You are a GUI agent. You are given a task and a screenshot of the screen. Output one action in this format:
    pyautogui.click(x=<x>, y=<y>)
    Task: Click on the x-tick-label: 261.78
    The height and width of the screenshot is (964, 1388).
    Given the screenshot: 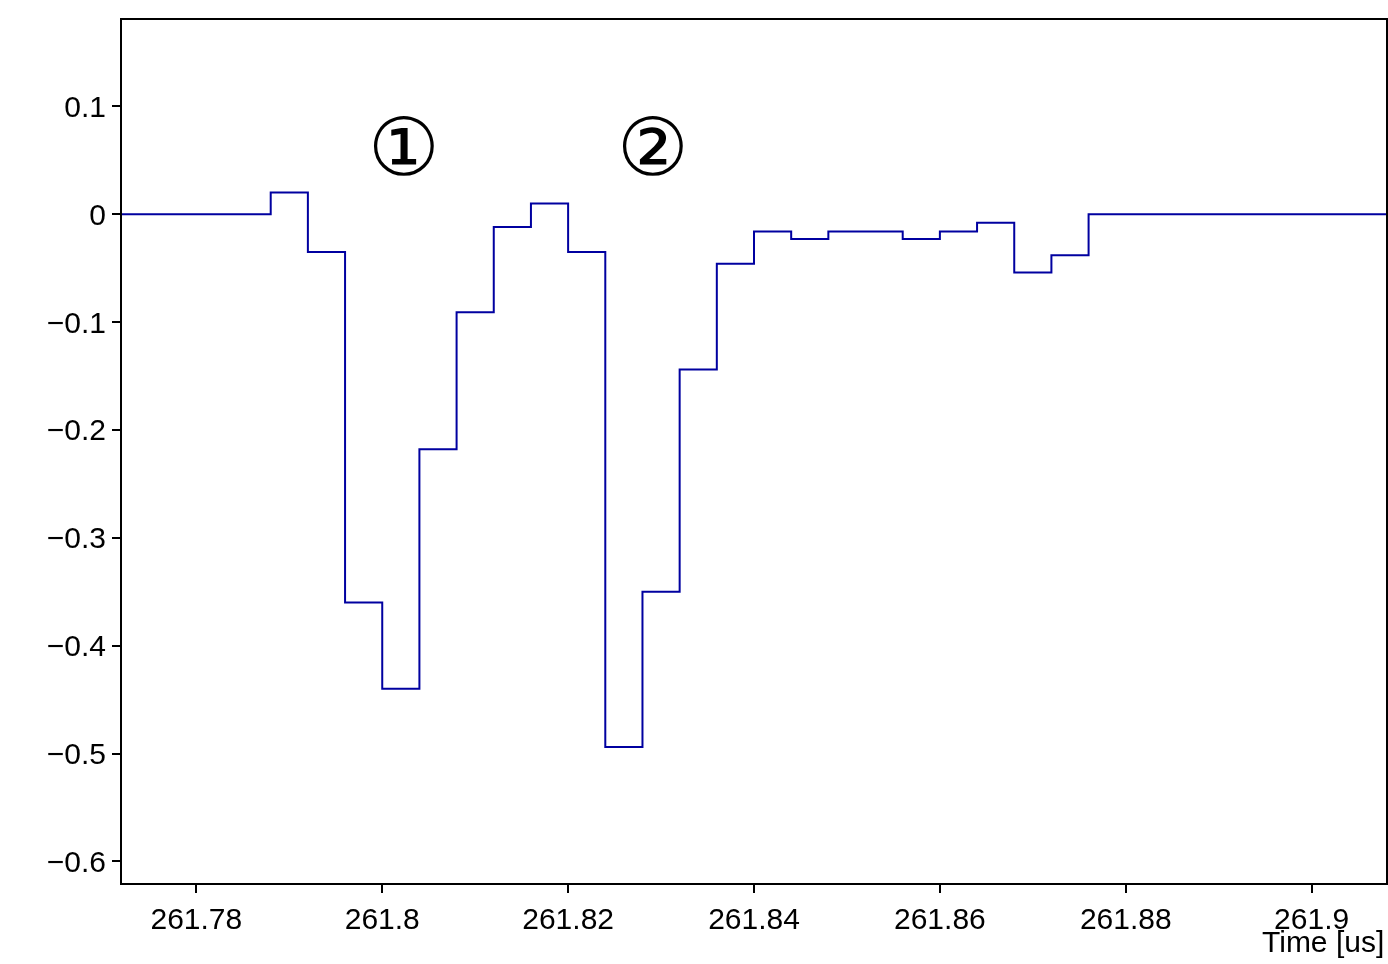 What is the action you would take?
    pyautogui.click(x=196, y=918)
    